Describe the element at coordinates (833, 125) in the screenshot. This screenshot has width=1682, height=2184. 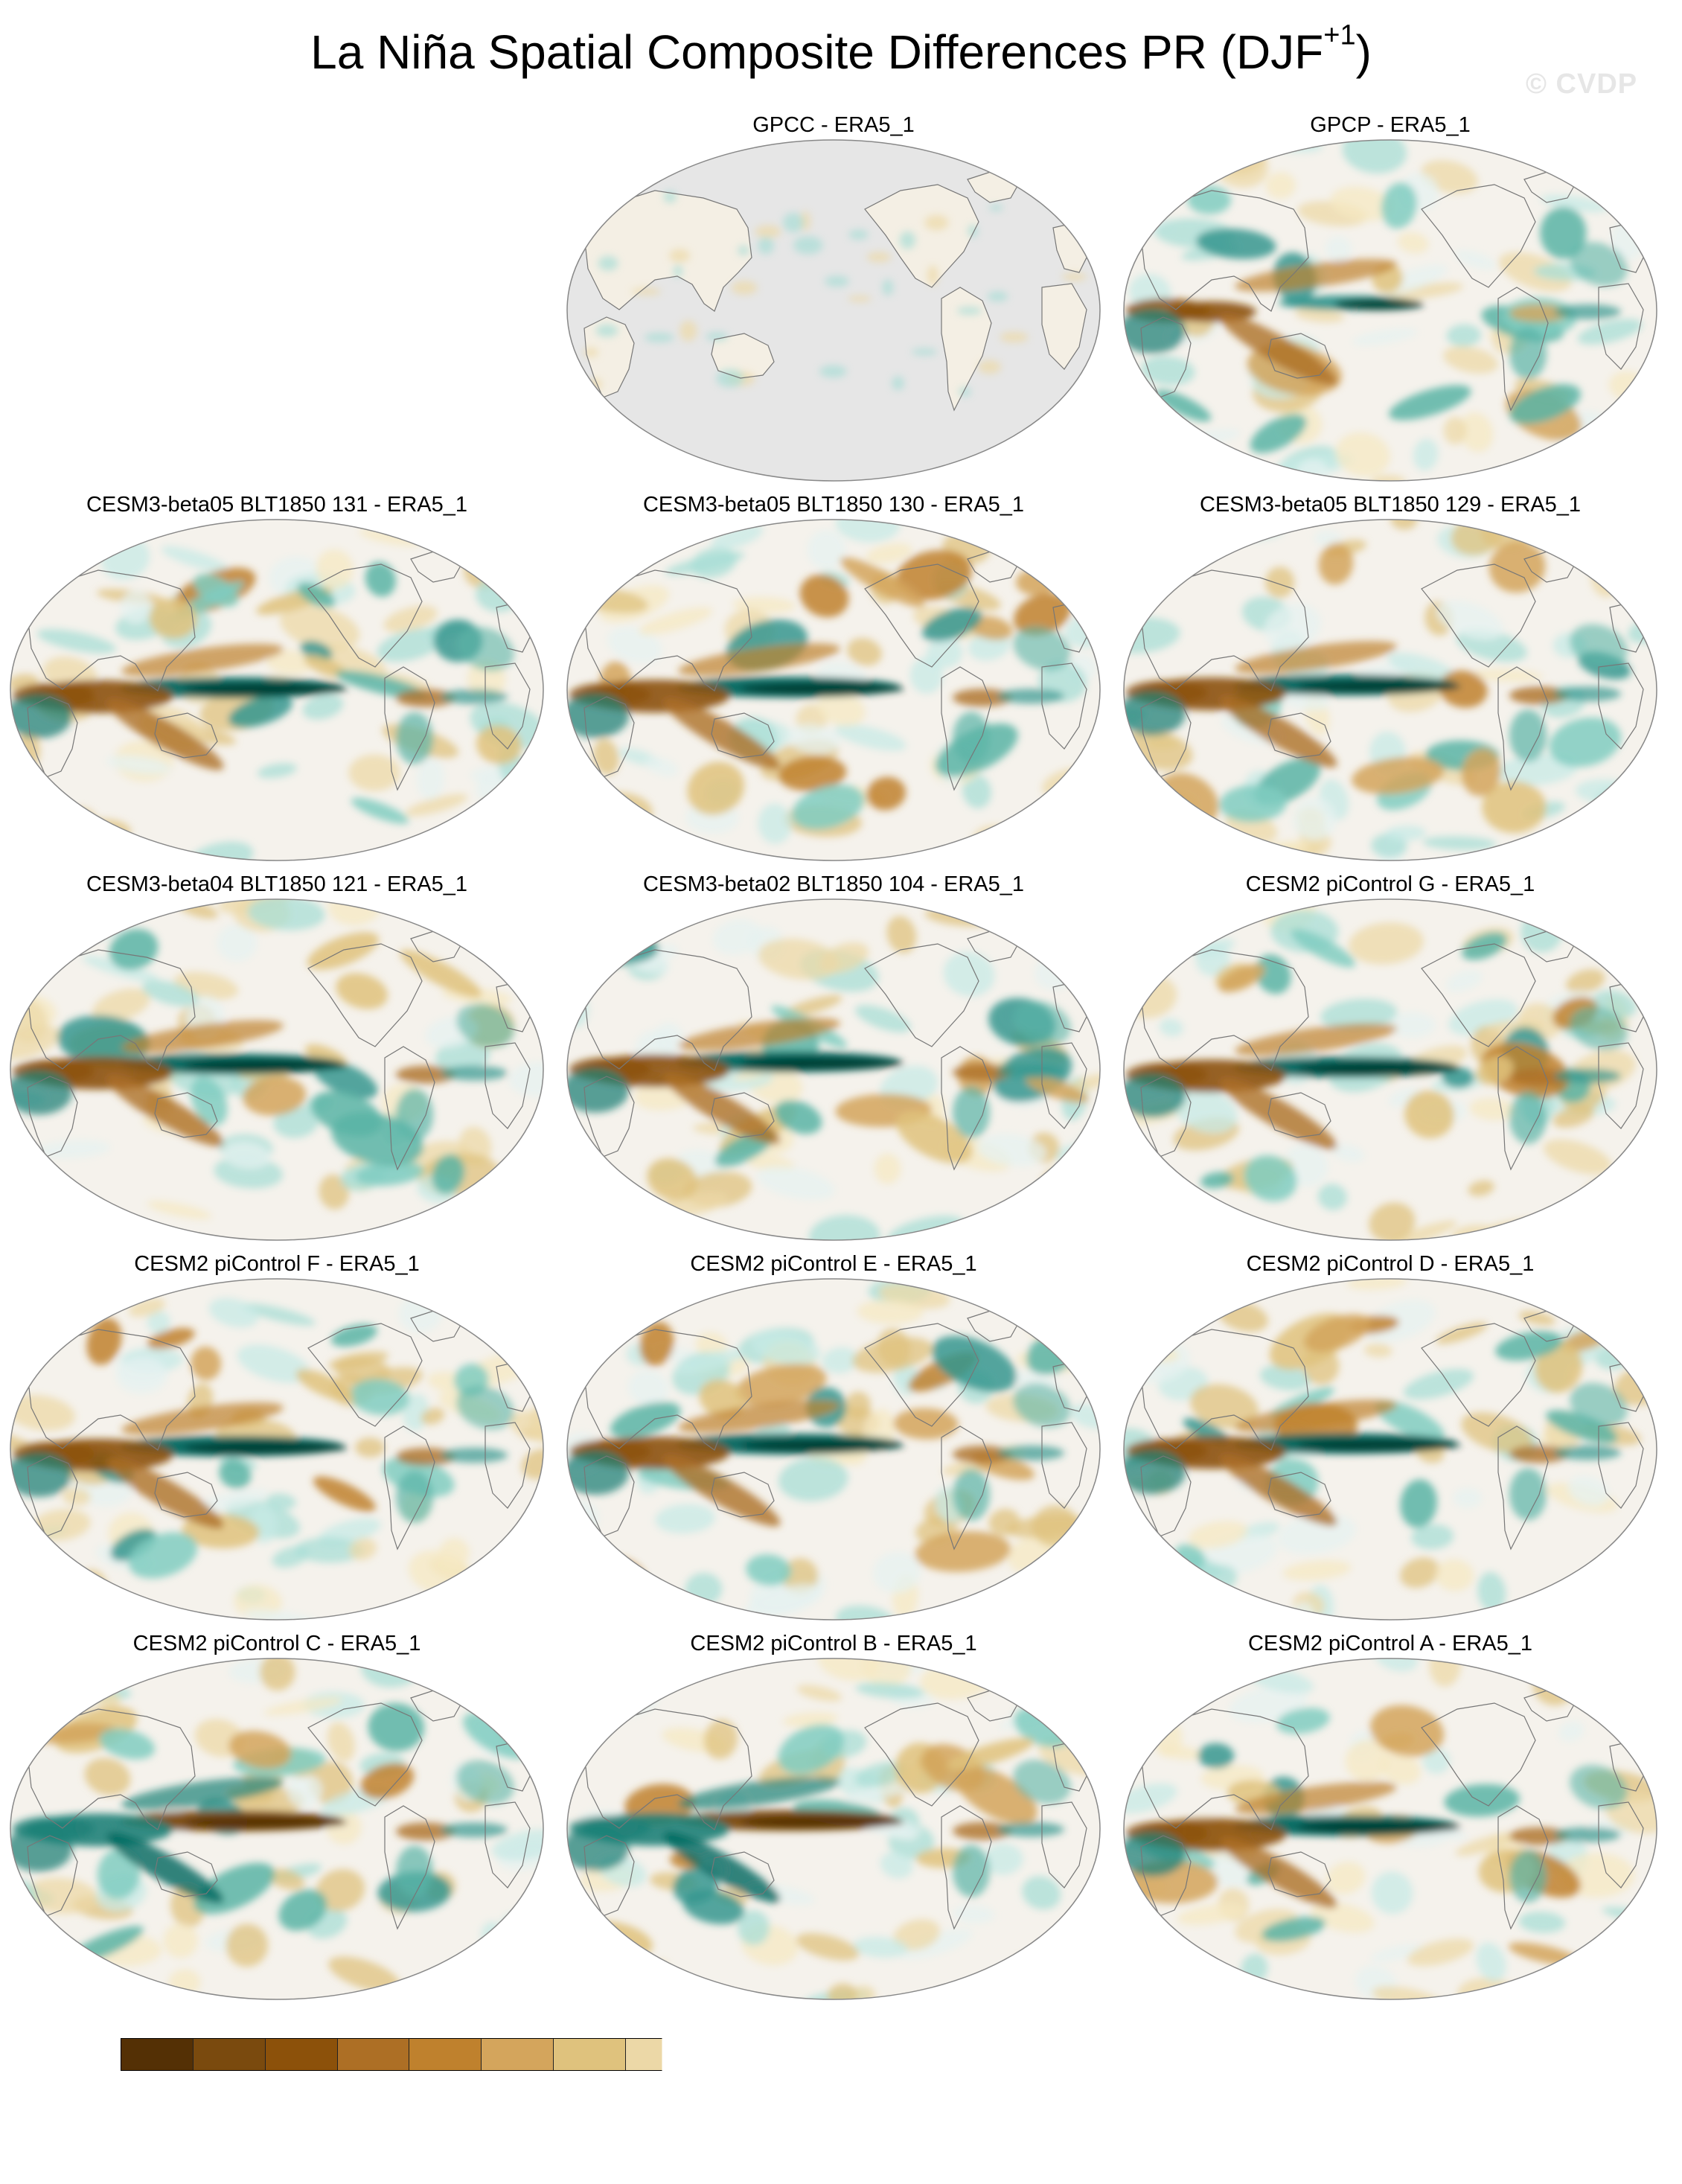
I see `panel-title: GPCC - ERA5_1` at that location.